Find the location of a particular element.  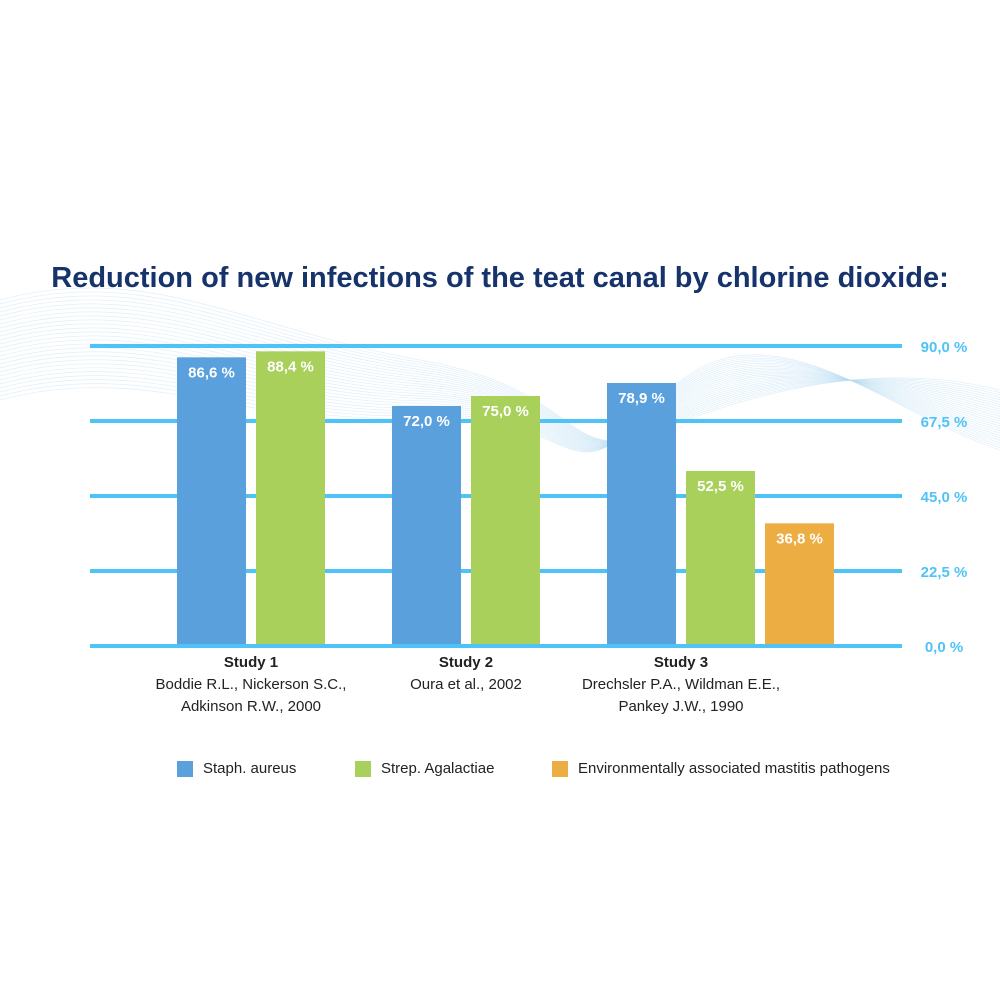

y-tick-labels: 0,0 % 22,5 % 45,0 % 67,5 % 90,0 % is located at coordinates (944, 497).